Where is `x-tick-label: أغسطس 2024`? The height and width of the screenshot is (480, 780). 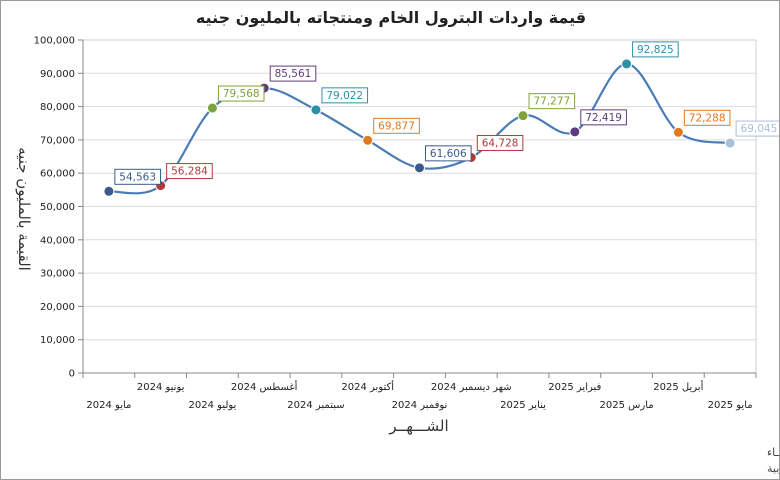 x-tick-label: أغسطس 2024 is located at coordinates (264, 386).